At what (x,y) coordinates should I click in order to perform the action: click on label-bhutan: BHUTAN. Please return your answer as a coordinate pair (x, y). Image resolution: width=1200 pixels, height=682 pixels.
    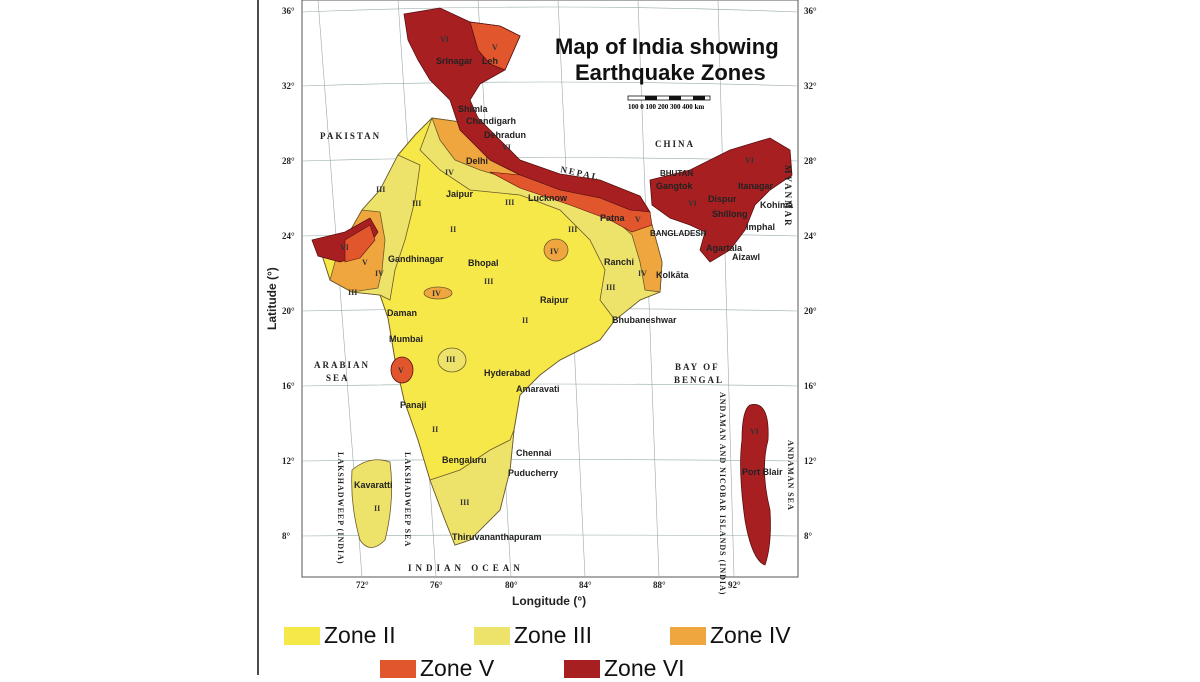
    Looking at the image, I should click on (676, 173).